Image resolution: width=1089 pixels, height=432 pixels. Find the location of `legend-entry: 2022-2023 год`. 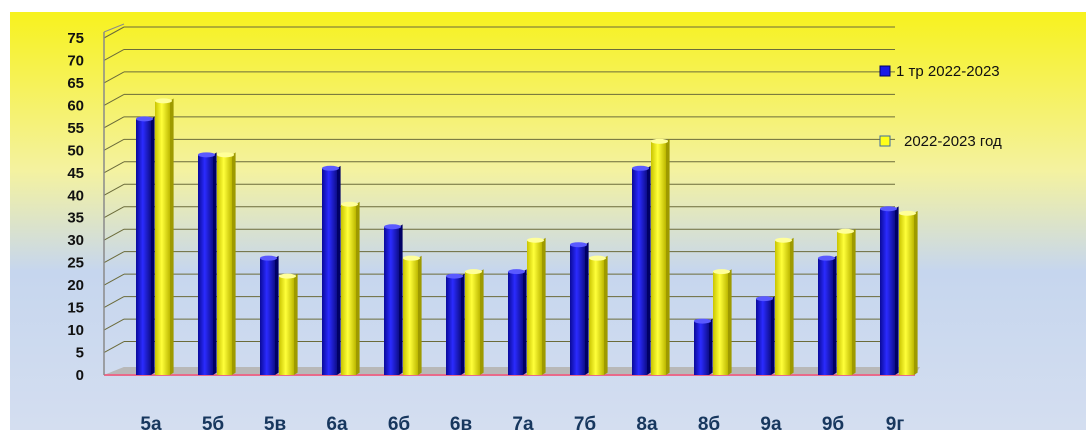

legend-entry: 2022-2023 год is located at coordinates (940, 141).